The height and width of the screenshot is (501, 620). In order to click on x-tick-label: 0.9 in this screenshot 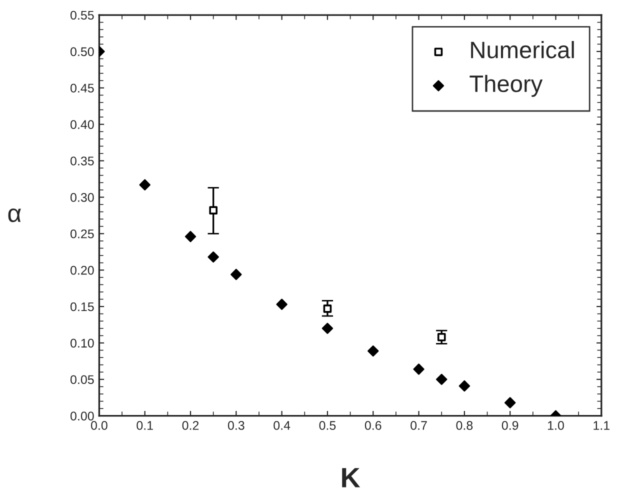, I will do `click(510, 425)`.